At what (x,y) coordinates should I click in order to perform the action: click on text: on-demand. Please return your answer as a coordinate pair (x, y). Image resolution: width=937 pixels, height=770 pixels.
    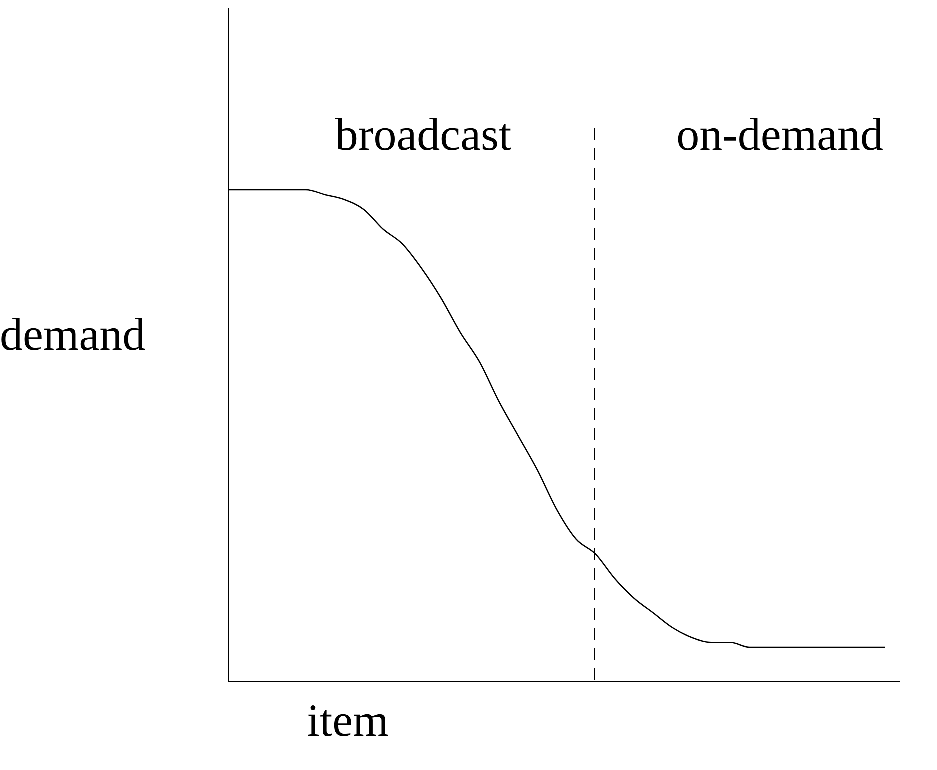
    Looking at the image, I should click on (780, 134).